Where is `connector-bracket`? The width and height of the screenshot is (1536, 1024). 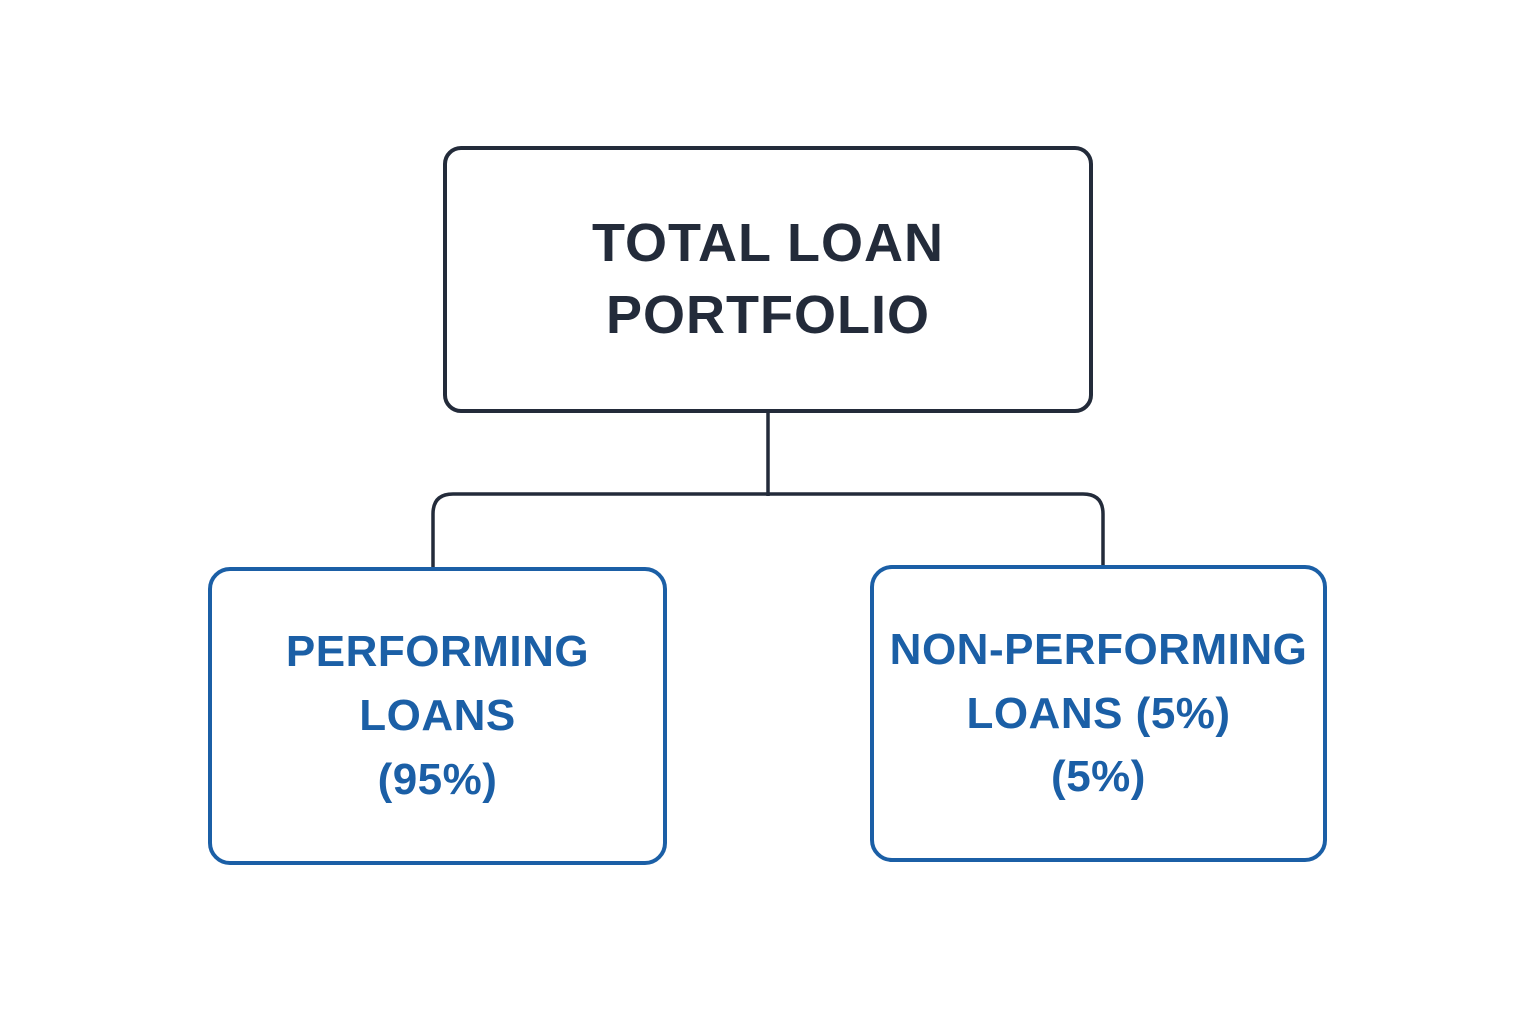
connector-bracket is located at coordinates (768, 530).